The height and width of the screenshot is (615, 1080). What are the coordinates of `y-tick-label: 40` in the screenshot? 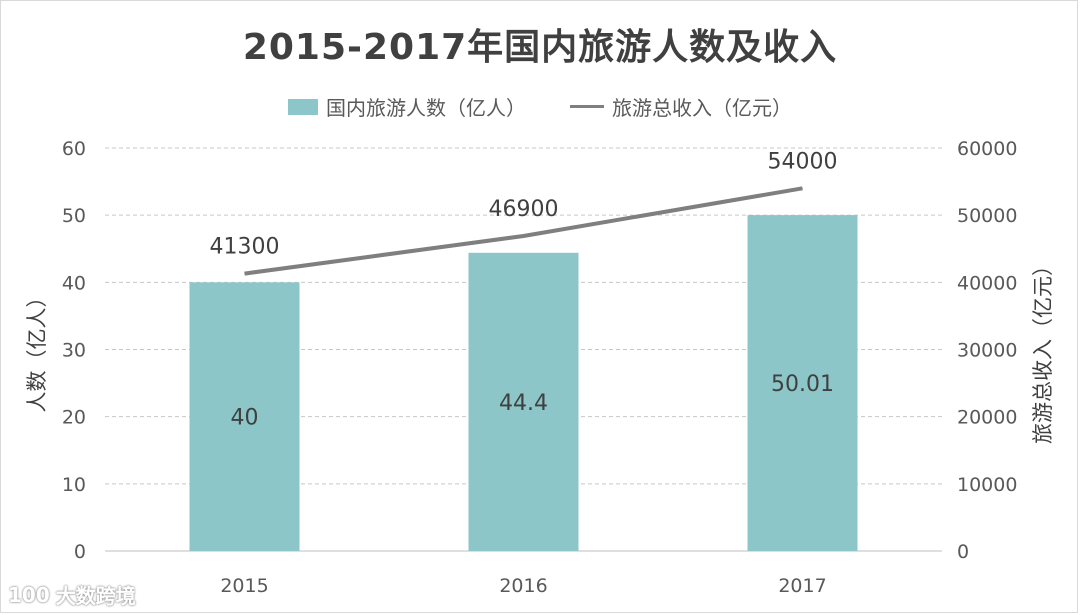 It's located at (74, 283).